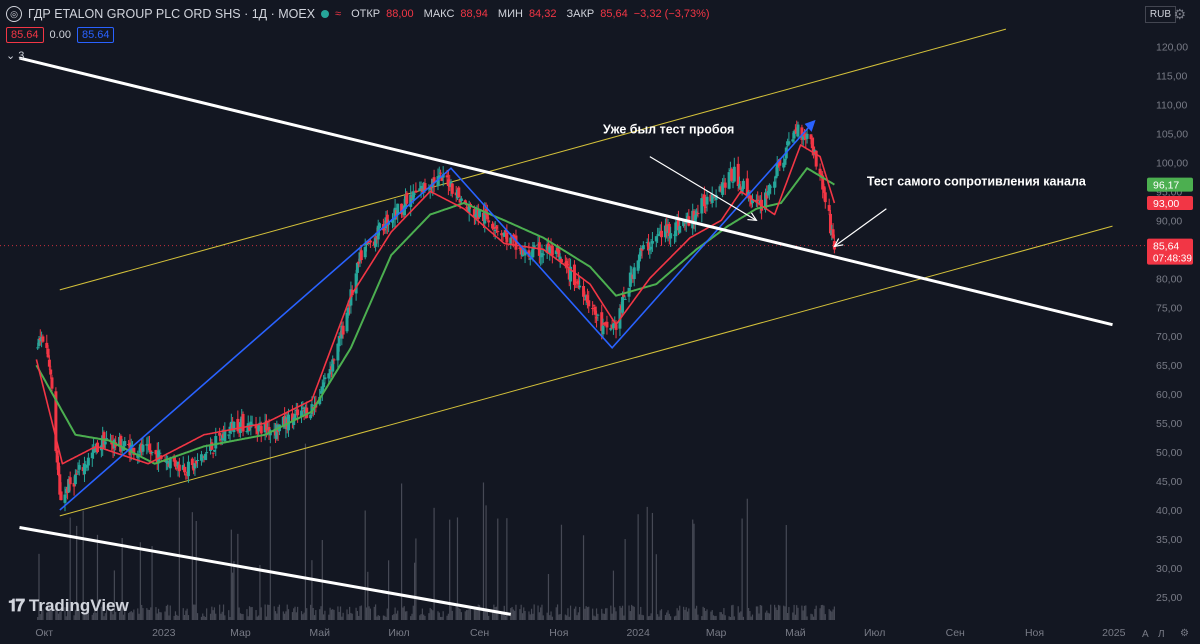 The width and height of the screenshot is (1200, 644). What do you see at coordinates (68, 606) in the screenshot?
I see `tradingview-logo: 𝟏𝟕 TradingView` at bounding box center [68, 606].